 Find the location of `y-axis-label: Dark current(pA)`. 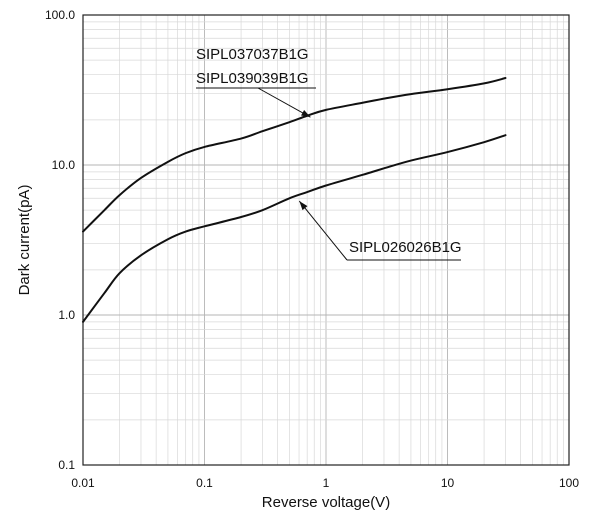

y-axis-label: Dark current(pA) is located at coordinates (24, 240).